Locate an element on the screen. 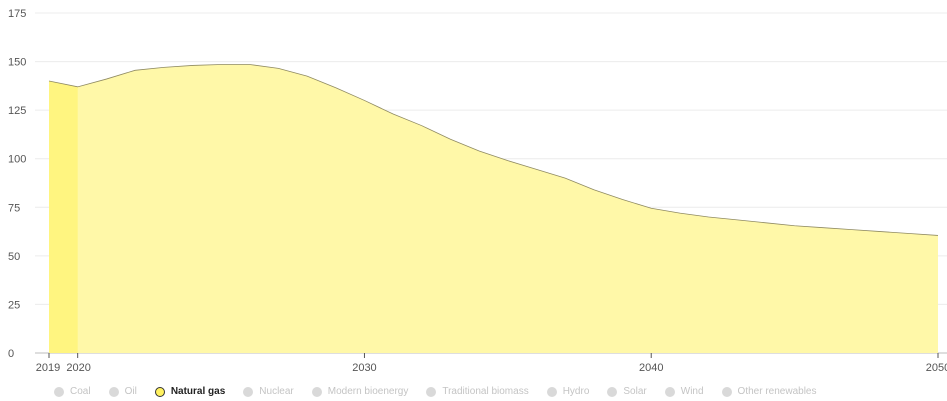 The width and height of the screenshot is (947, 401). y-tick-label: 175 is located at coordinates (17, 14).